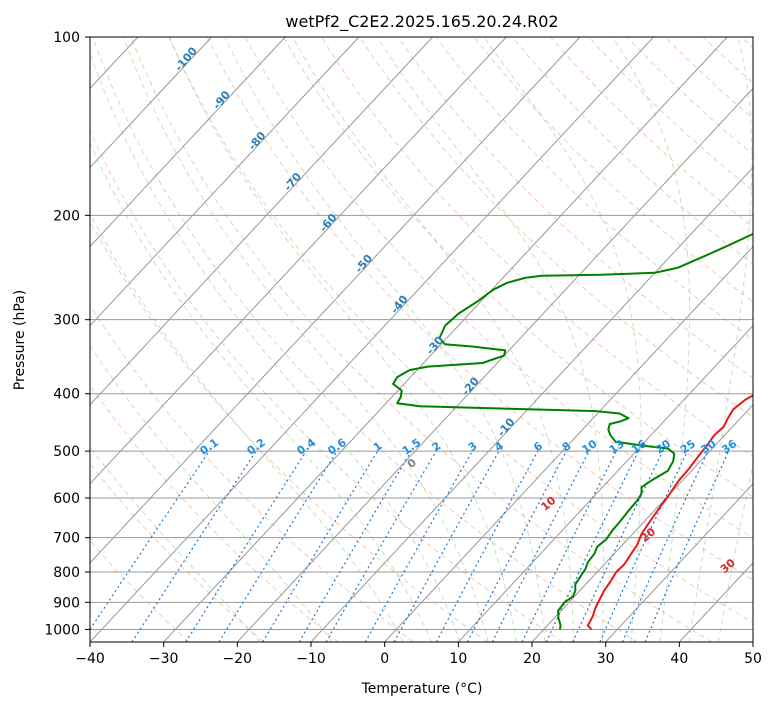 Image resolution: width=775 pixels, height=708 pixels. What do you see at coordinates (688, 446) in the screenshot?
I see `mixing-ratio-label: 25` at bounding box center [688, 446].